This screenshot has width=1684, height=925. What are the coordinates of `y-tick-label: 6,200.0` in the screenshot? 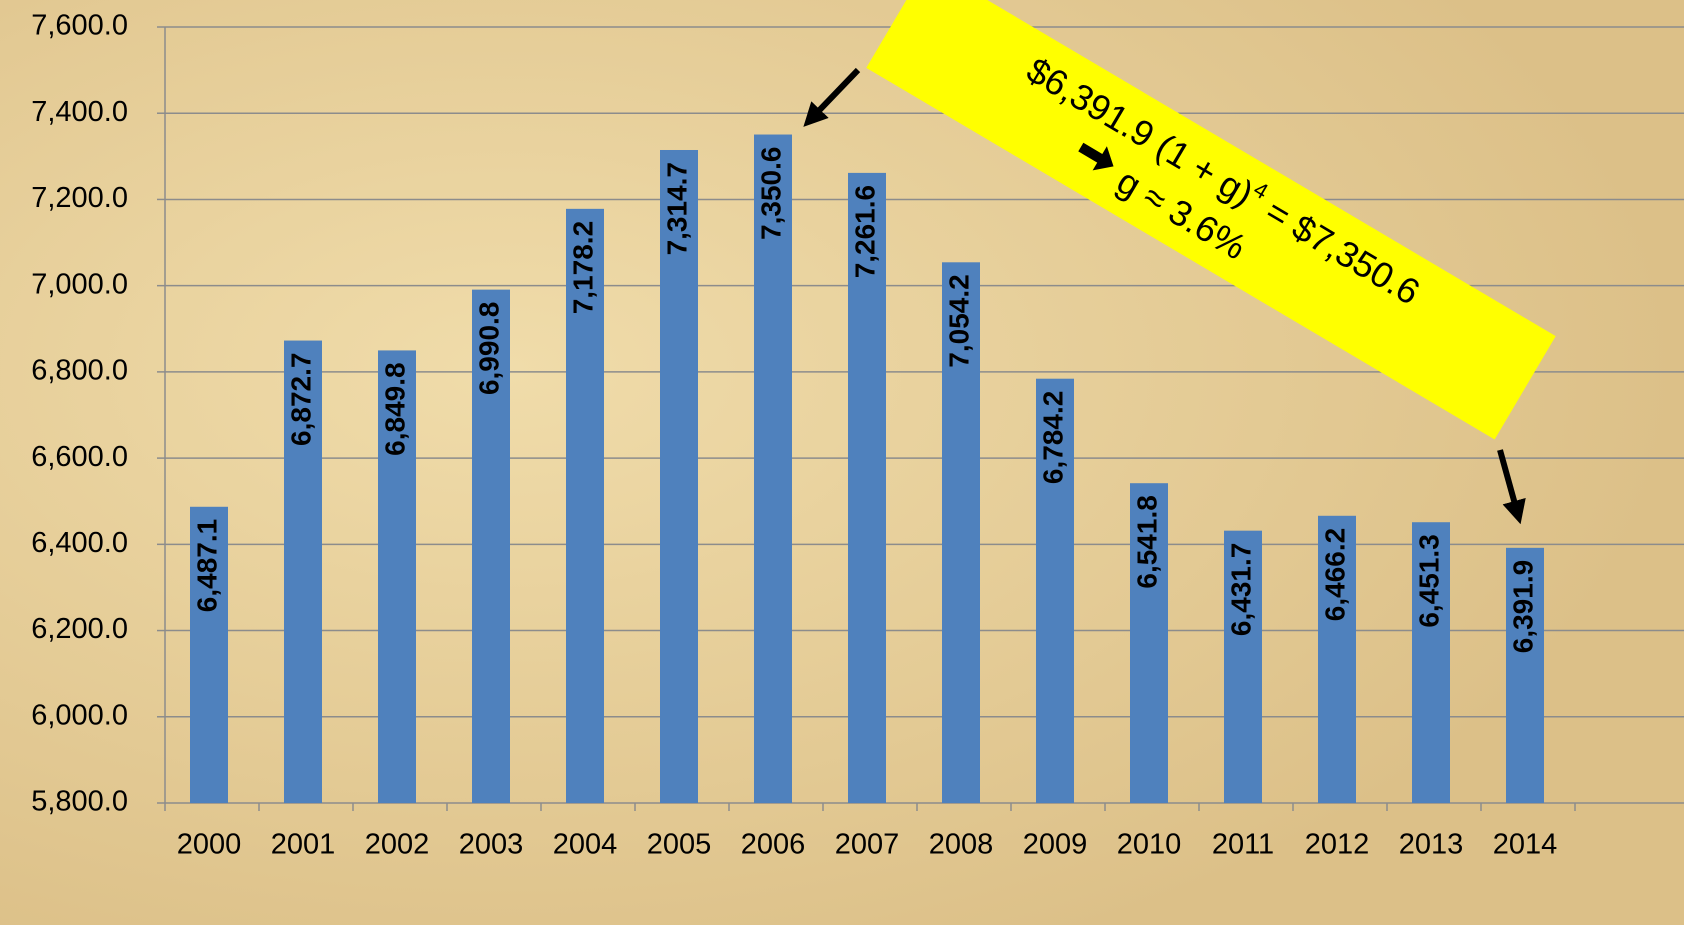 It's located at (79, 629).